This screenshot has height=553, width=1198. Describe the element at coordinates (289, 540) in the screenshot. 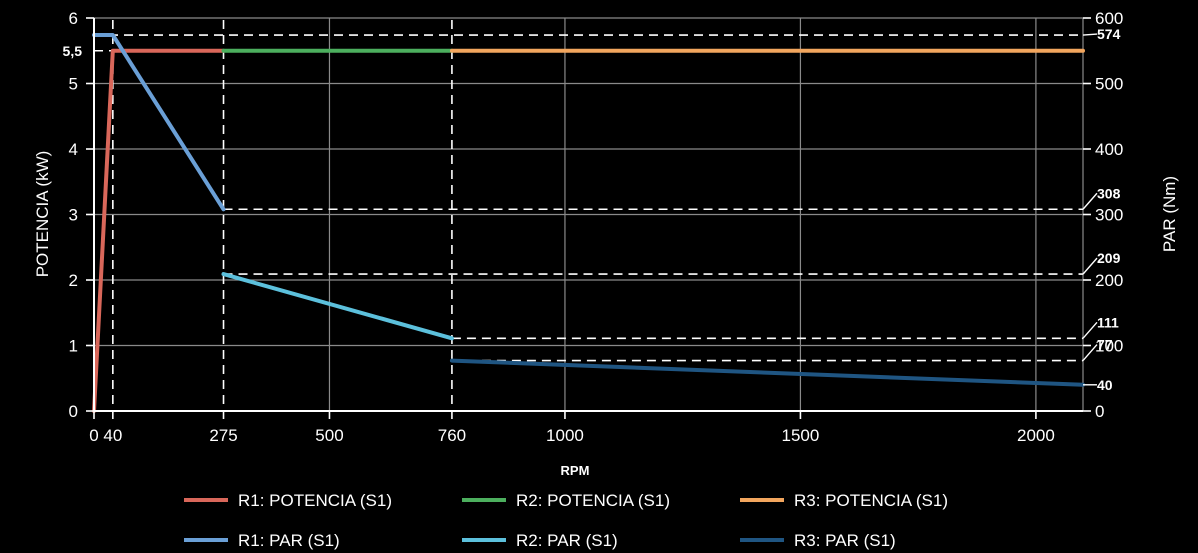

I see `legend-label: R1: PAR (S1)` at that location.